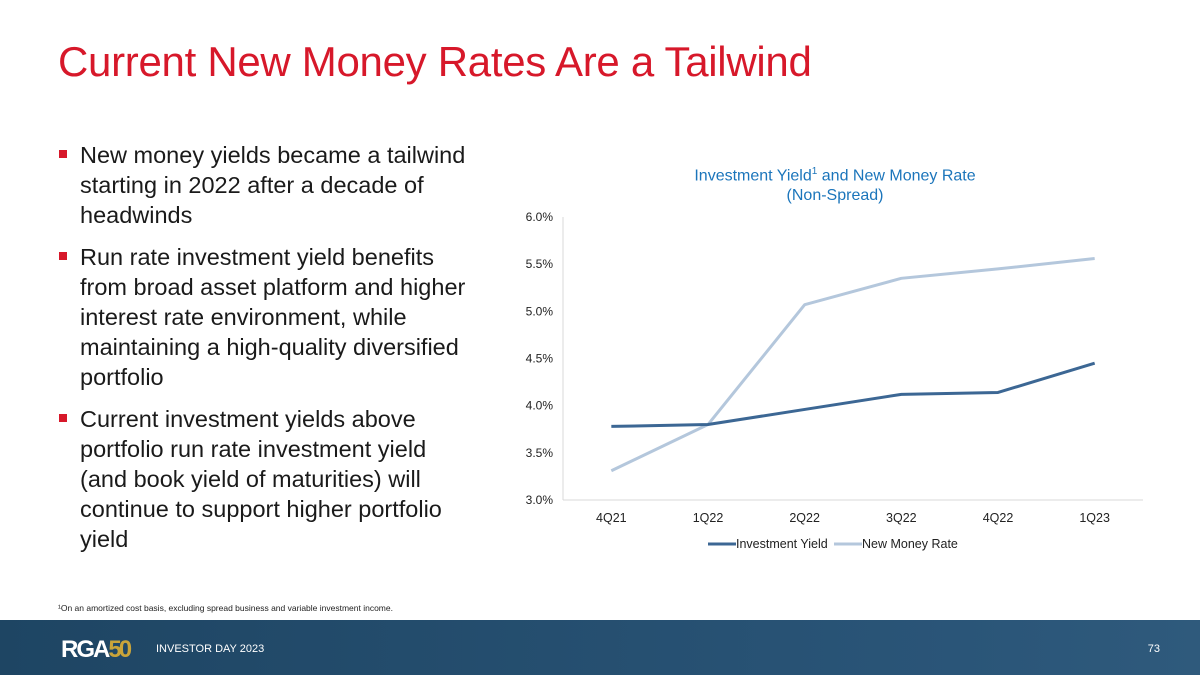 The image size is (1200, 675). I want to click on y-tick-label: 4.0%, so click(540, 406).